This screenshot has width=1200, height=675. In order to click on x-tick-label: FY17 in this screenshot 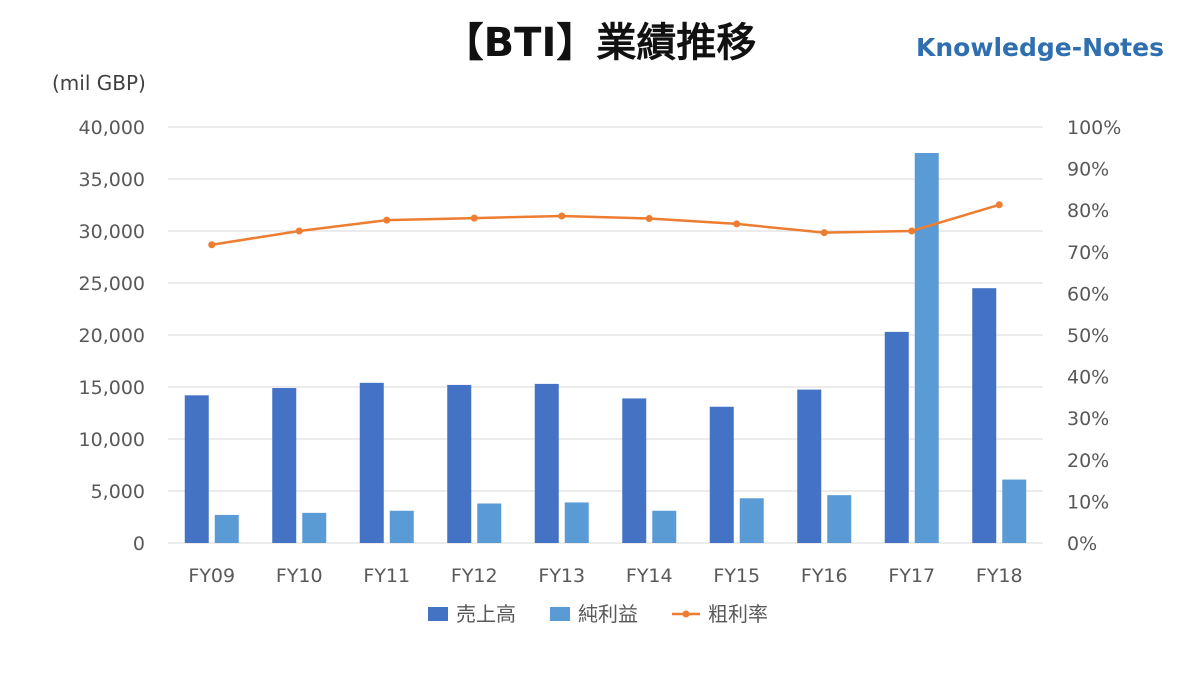, I will do `click(911, 576)`.